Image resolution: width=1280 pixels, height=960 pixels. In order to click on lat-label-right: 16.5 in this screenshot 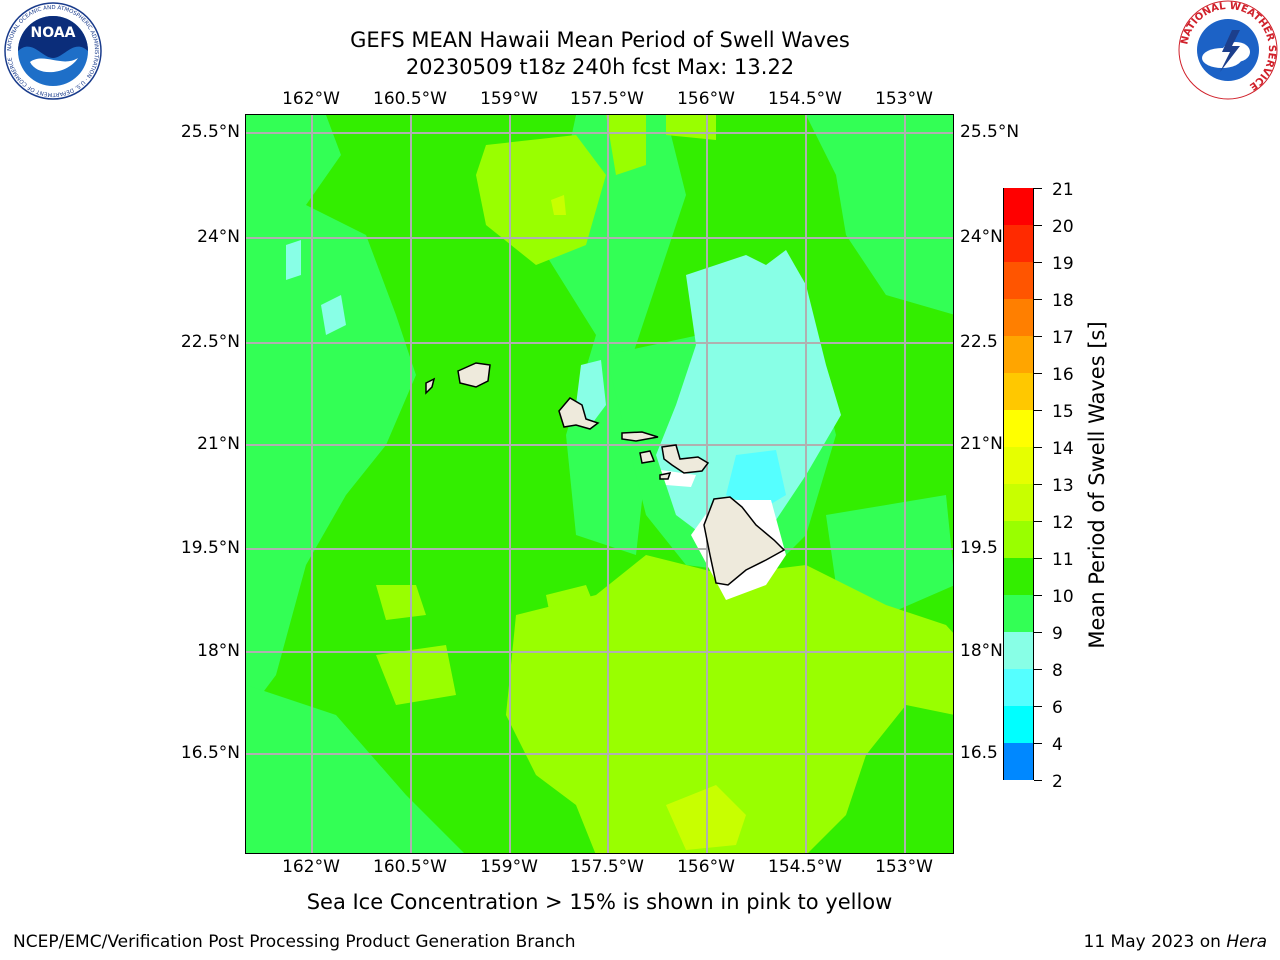, I will do `click(979, 753)`.